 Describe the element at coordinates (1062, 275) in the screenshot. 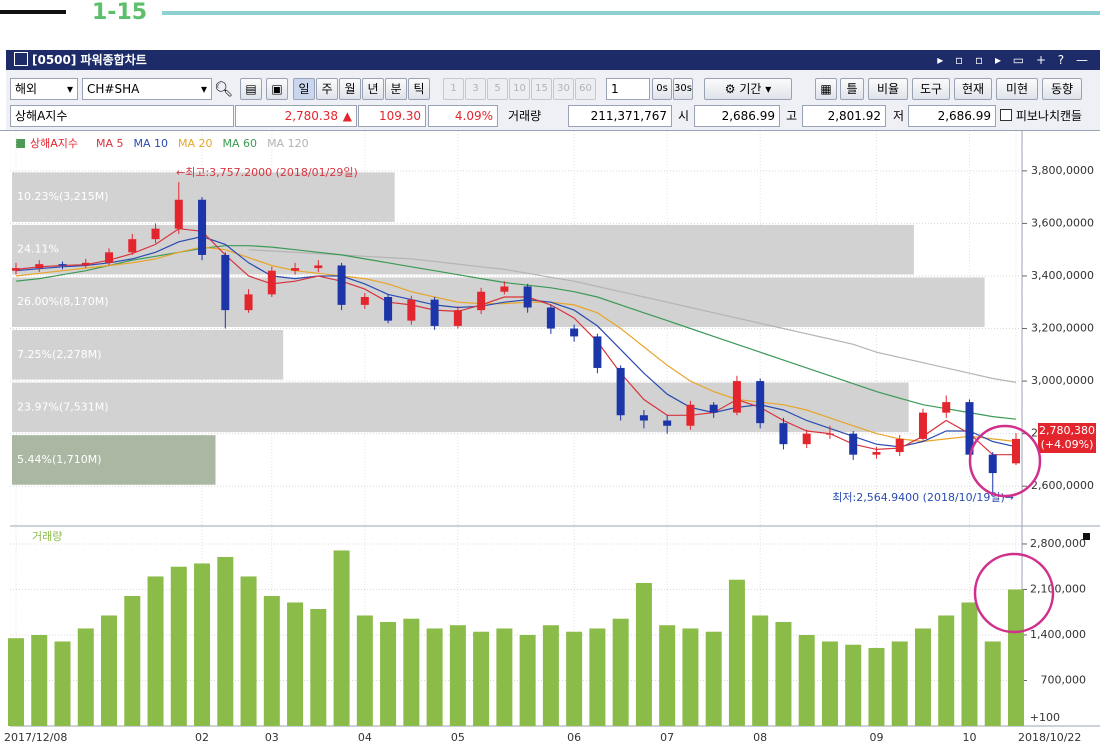

I see `y-tick-label: 3,400,0000` at that location.